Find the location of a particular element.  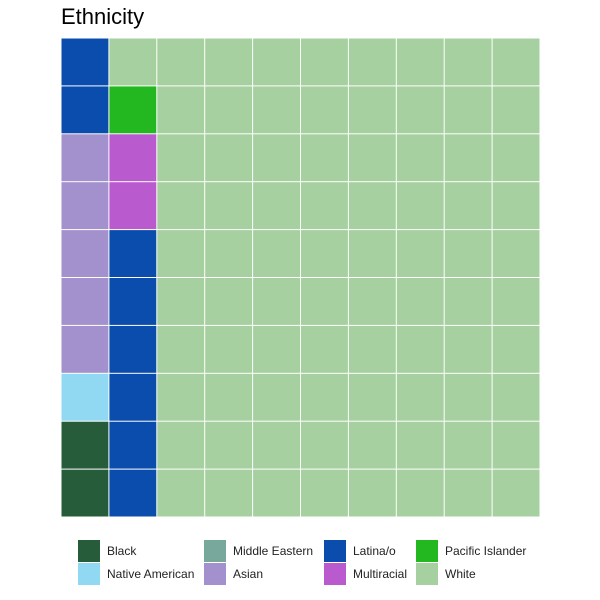

legend-label-latina-o: Latina/o is located at coordinates (374, 551).